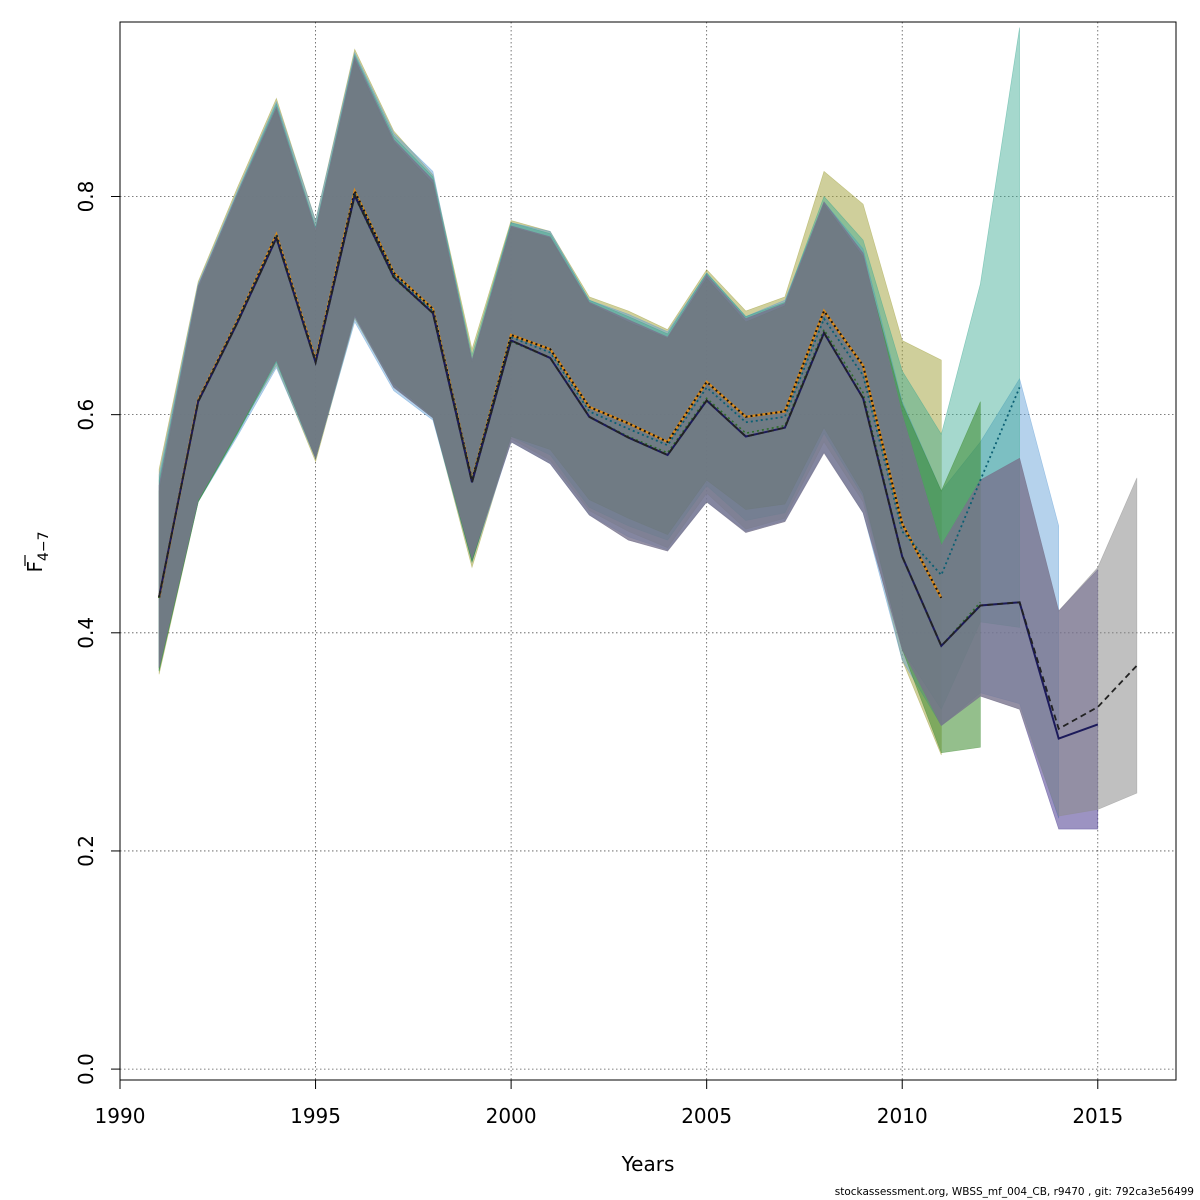 The width and height of the screenshot is (1200, 1200). What do you see at coordinates (706, 1116) in the screenshot?
I see `x-tick-label: 2005` at bounding box center [706, 1116].